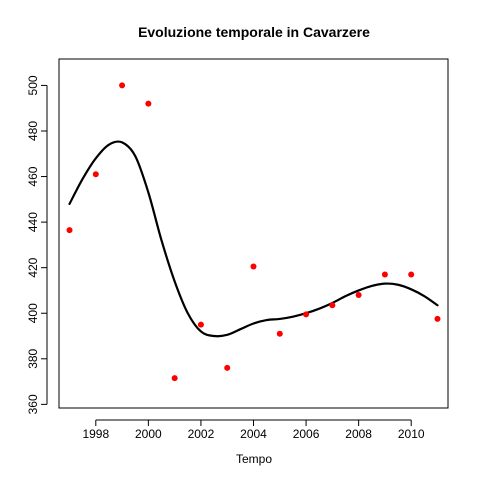  Describe the element at coordinates (148, 434) in the screenshot. I see `x-tick-label: 2000` at that location.